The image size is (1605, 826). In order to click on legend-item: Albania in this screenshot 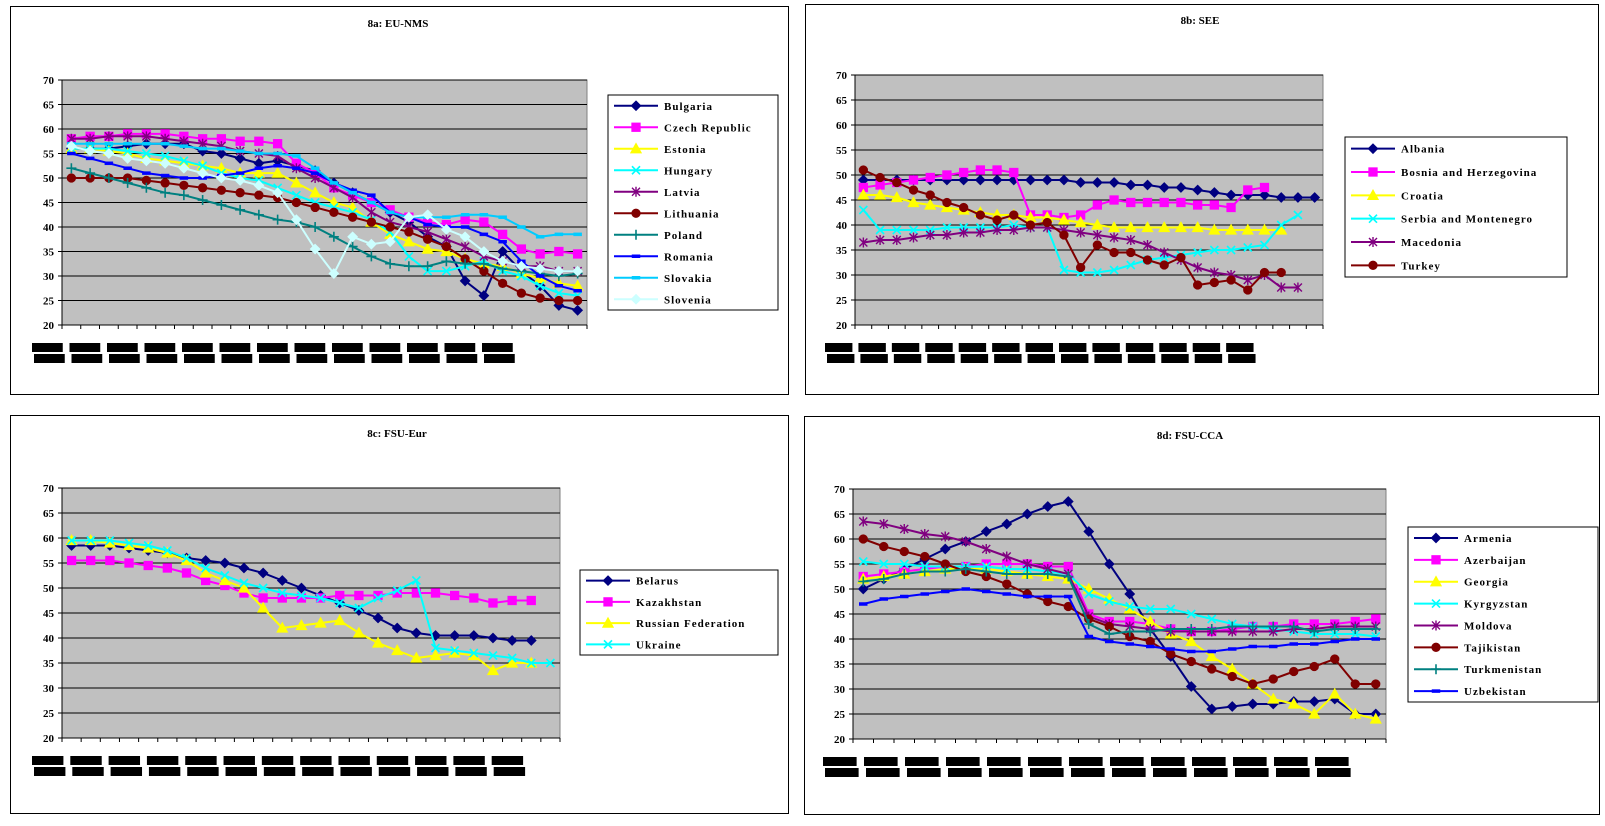, I will do `click(1398, 149)`.